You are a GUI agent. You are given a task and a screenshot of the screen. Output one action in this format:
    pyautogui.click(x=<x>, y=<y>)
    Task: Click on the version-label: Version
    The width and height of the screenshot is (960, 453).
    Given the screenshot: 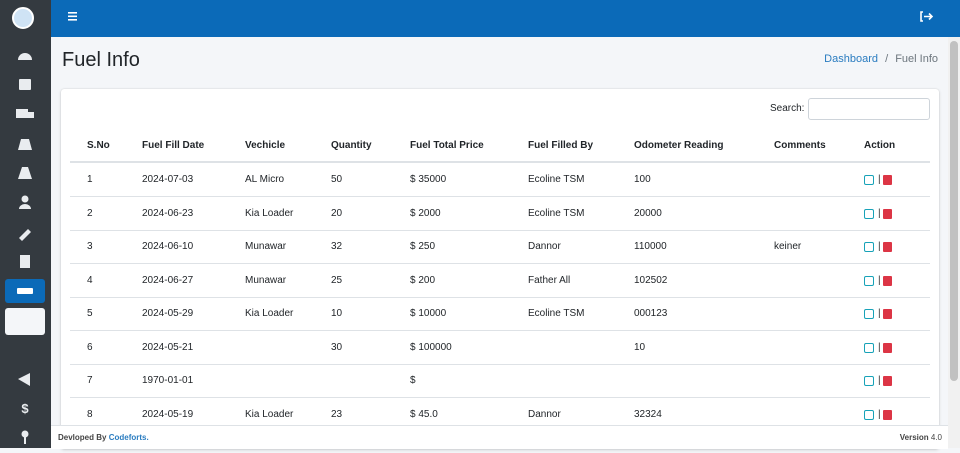 What is the action you would take?
    pyautogui.click(x=914, y=437)
    